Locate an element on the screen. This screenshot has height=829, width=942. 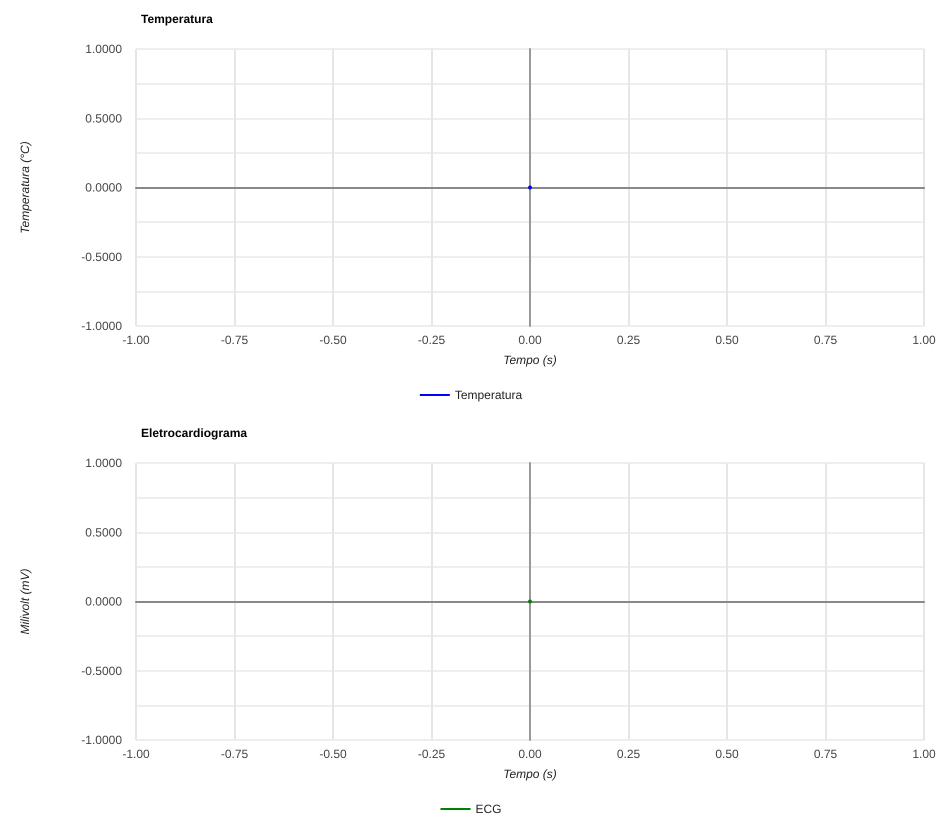
y-axis-title: Milivolt (mV) is located at coordinates (25, 601).